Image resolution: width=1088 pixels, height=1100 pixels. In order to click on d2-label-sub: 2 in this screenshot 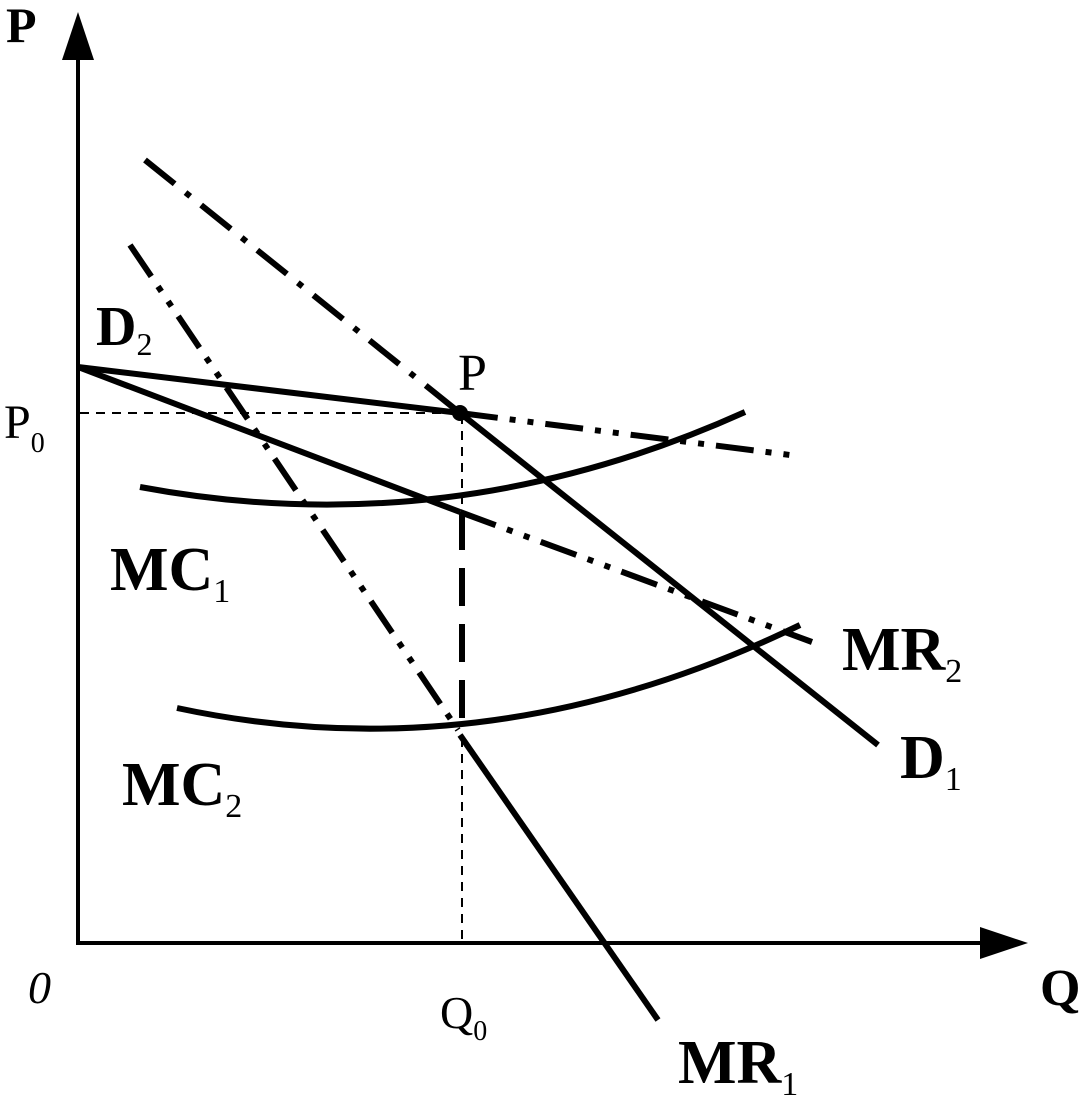, I will do `click(144, 344)`.